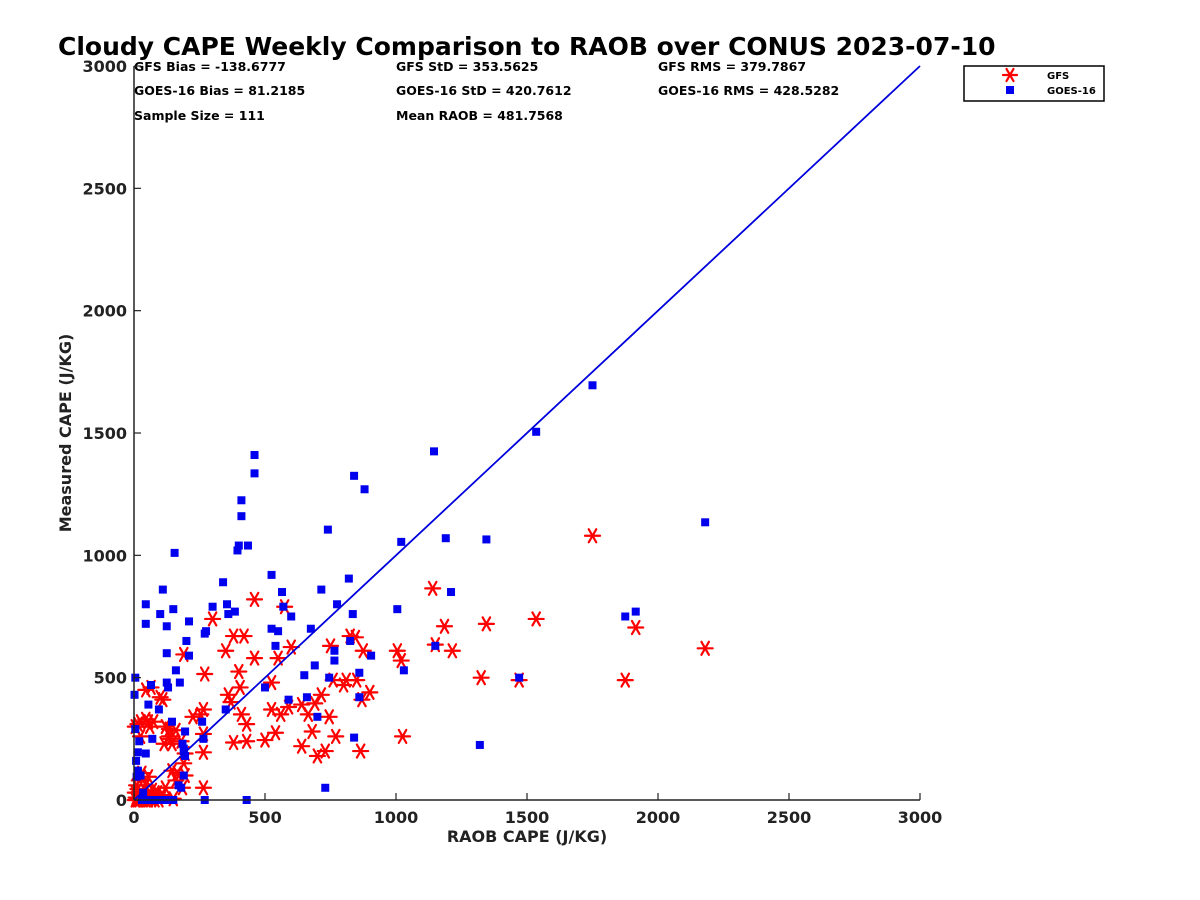  What do you see at coordinates (110, 678) in the screenshot?
I see `y-tick-label: 500` at bounding box center [110, 678].